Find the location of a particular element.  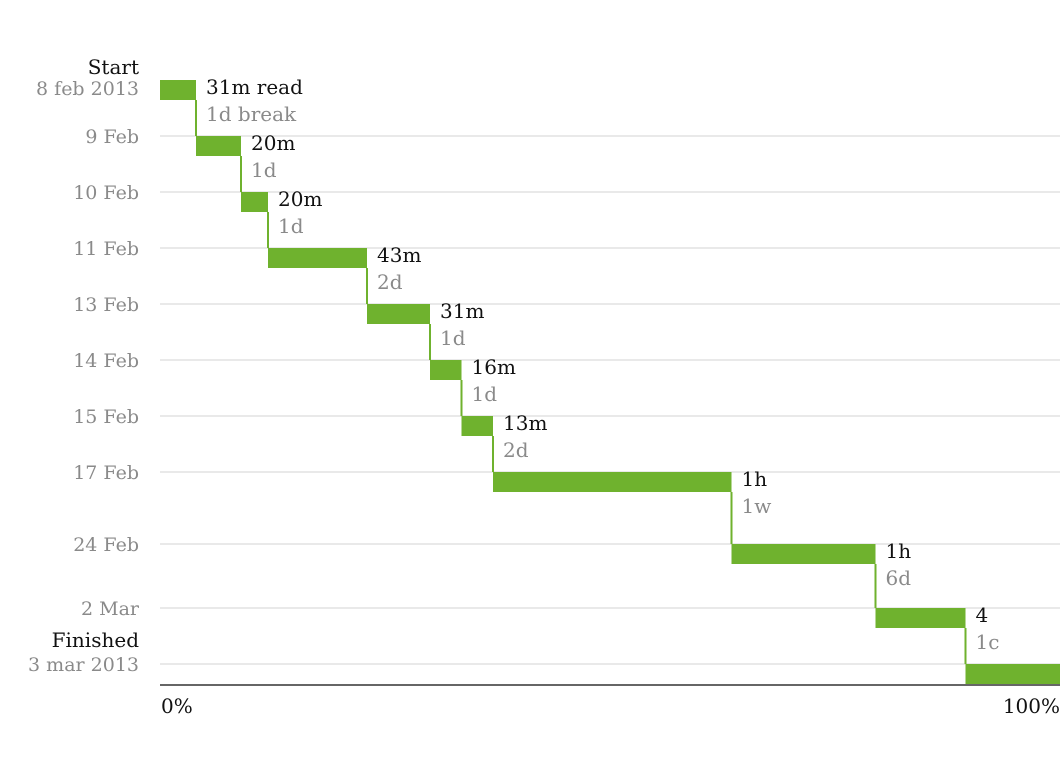

break-duration-label: 1d break is located at coordinates (251, 114).